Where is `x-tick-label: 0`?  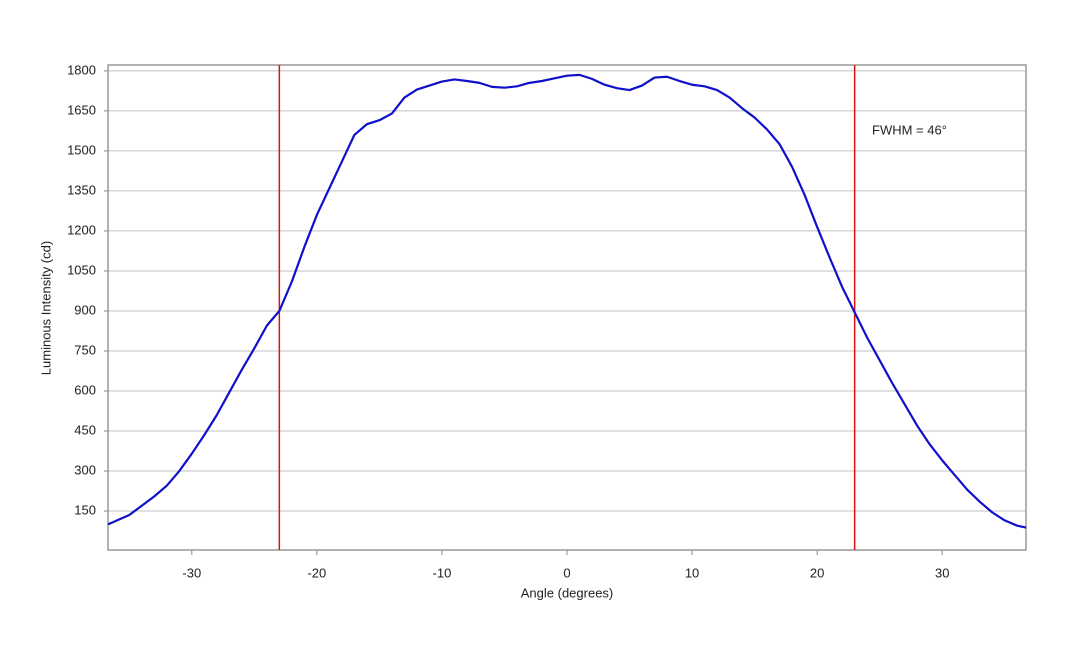
x-tick-label: 0 is located at coordinates (566, 572).